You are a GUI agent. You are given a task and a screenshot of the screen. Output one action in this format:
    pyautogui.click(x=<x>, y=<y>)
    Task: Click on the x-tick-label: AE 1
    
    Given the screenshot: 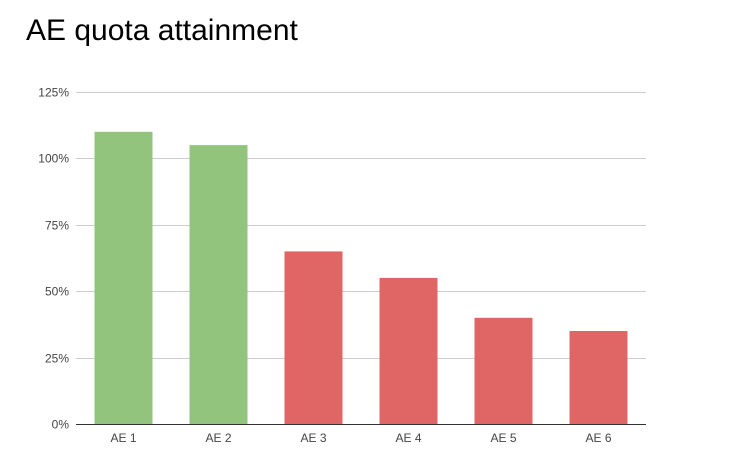 What is the action you would take?
    pyautogui.click(x=123, y=438)
    